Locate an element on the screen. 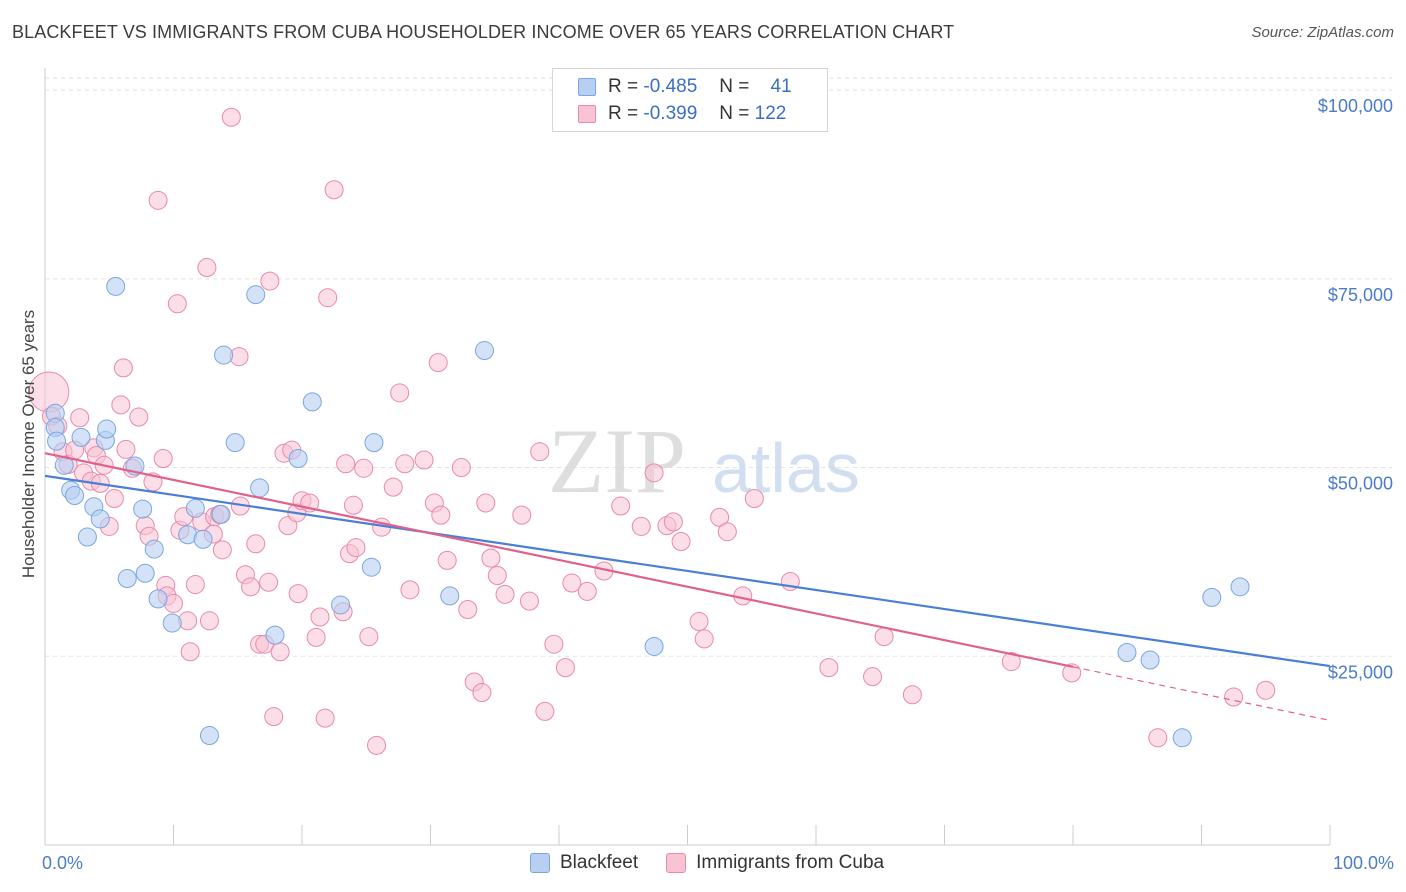  y-axis-label: Householder Income Over 65 years is located at coordinates (28, 444).